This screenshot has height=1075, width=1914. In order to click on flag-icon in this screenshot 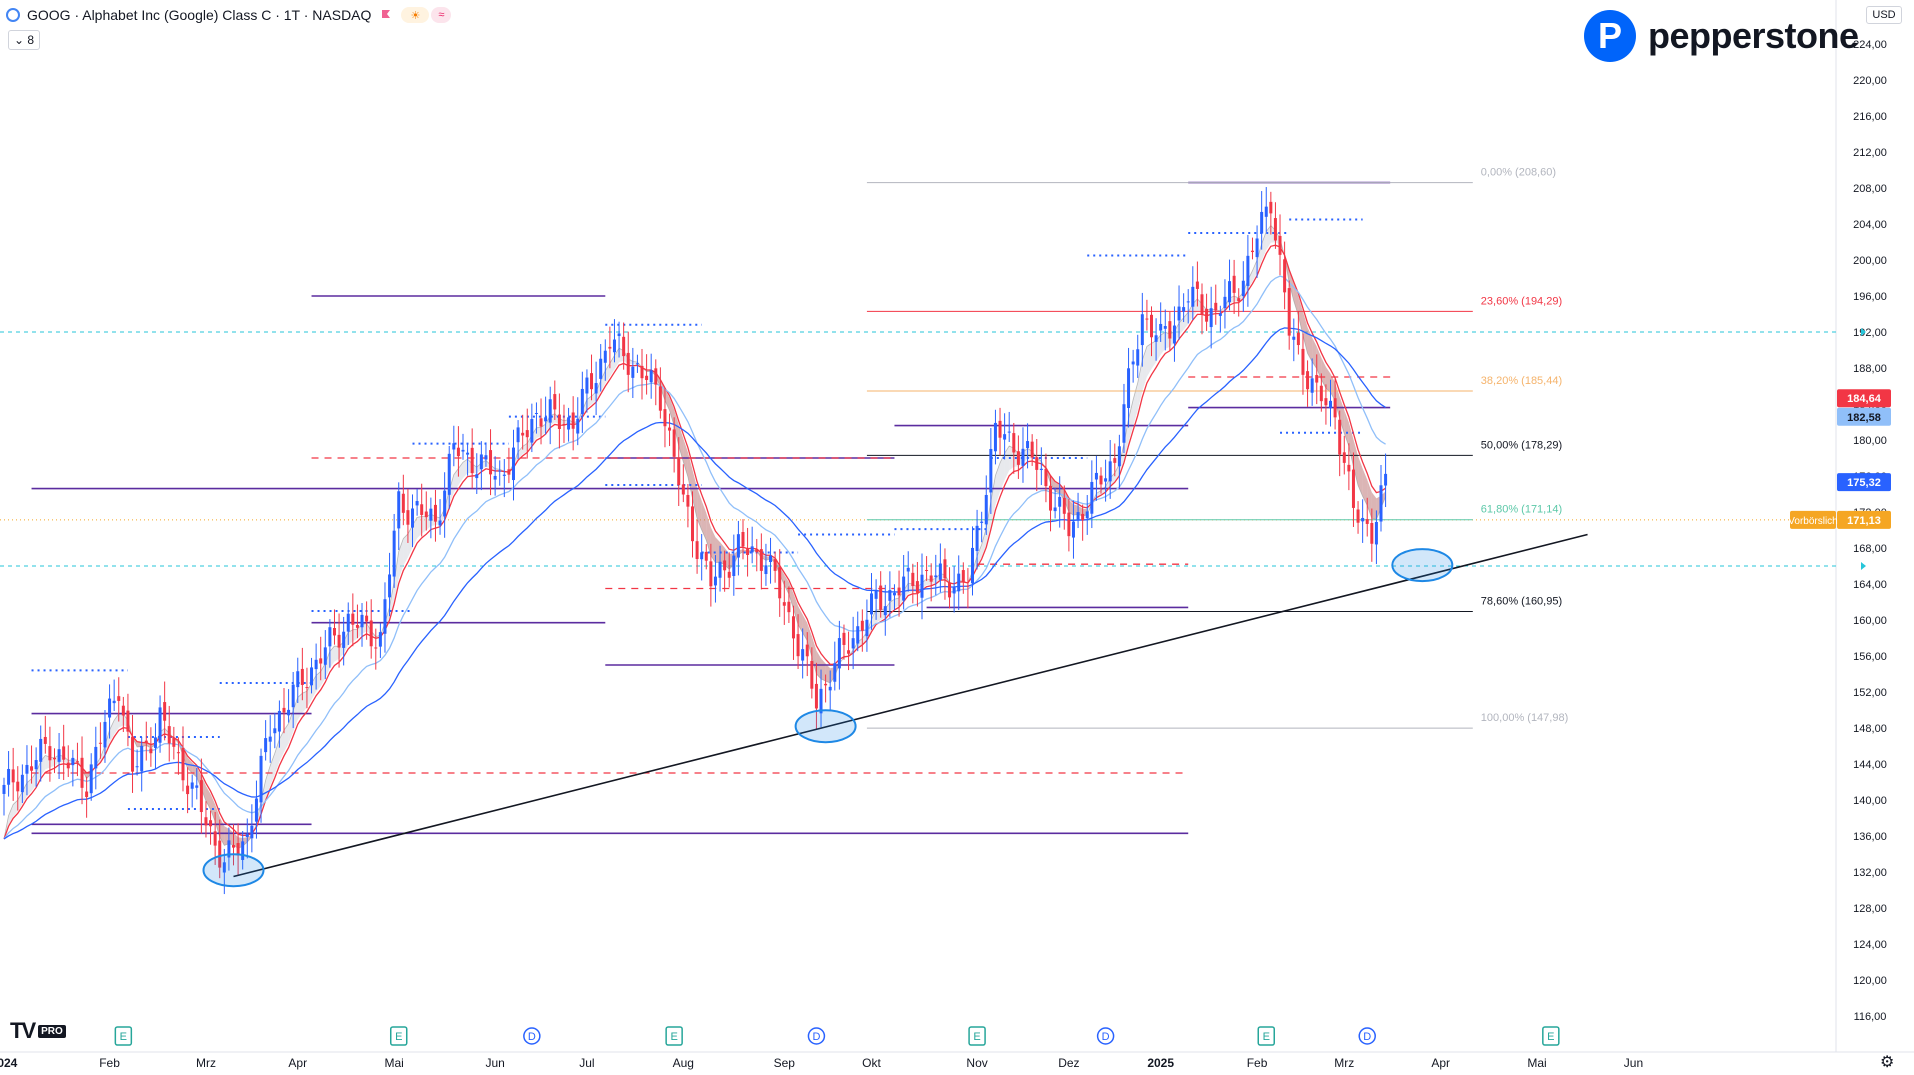, I will do `click(386, 15)`.